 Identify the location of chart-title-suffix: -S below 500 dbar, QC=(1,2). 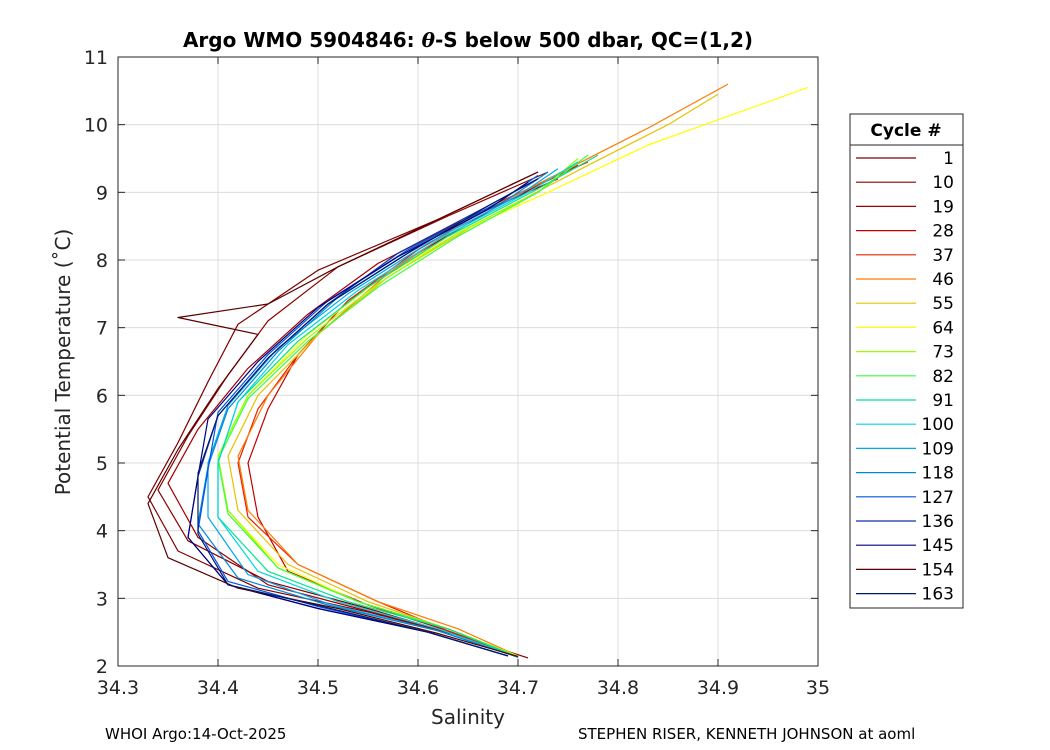
(594, 40).